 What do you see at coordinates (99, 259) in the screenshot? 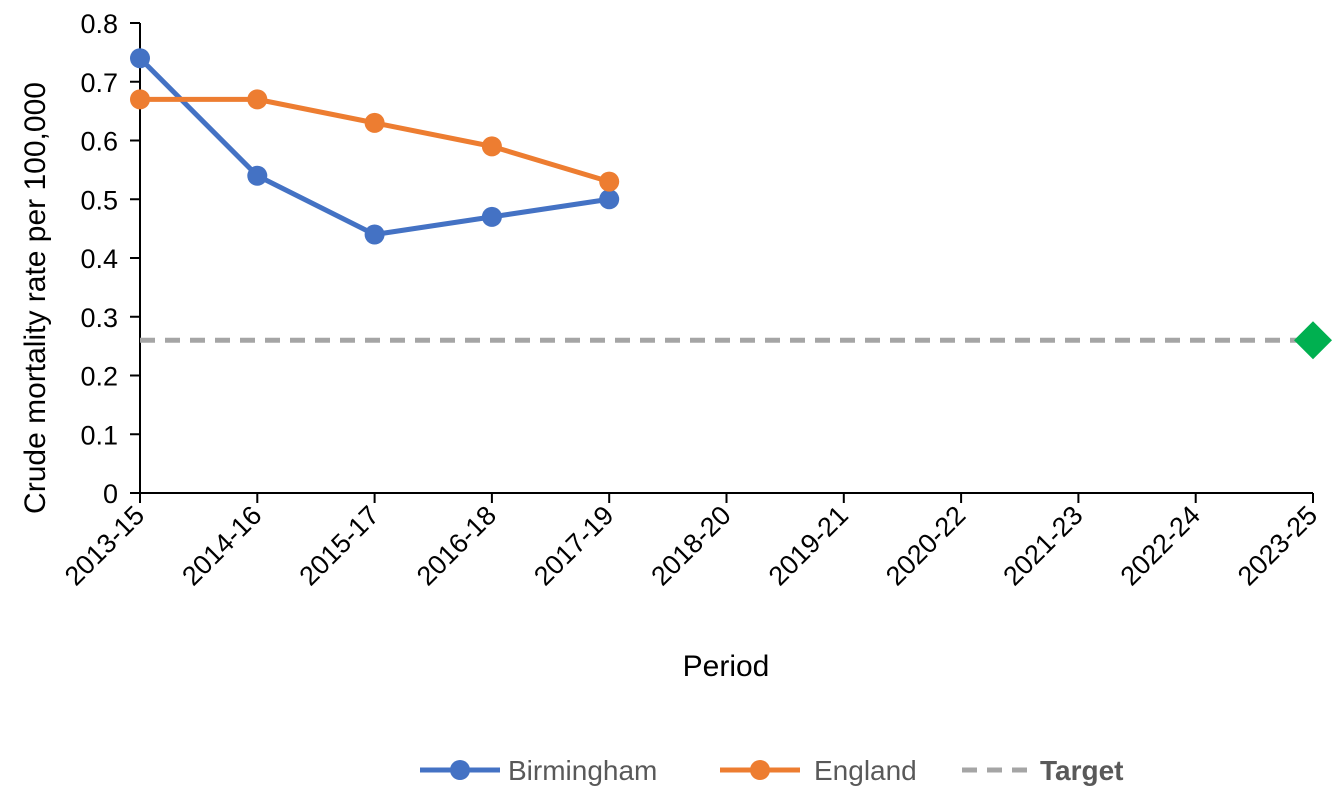
I see `y-tick-label: 0.4` at bounding box center [99, 259].